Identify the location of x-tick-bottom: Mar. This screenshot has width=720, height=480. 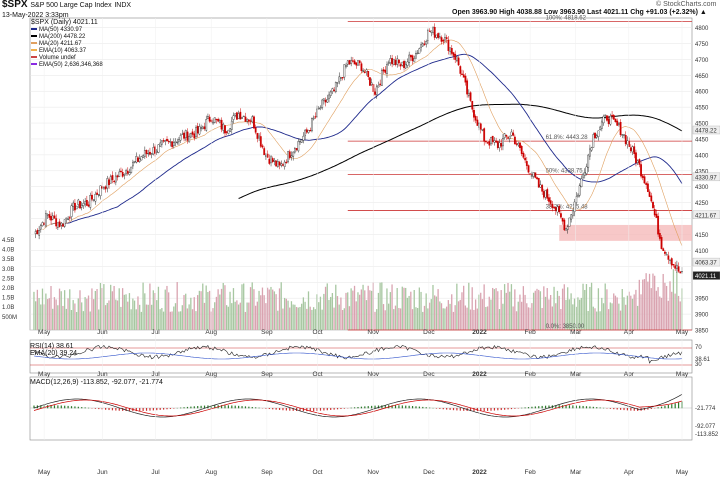
(576, 472).